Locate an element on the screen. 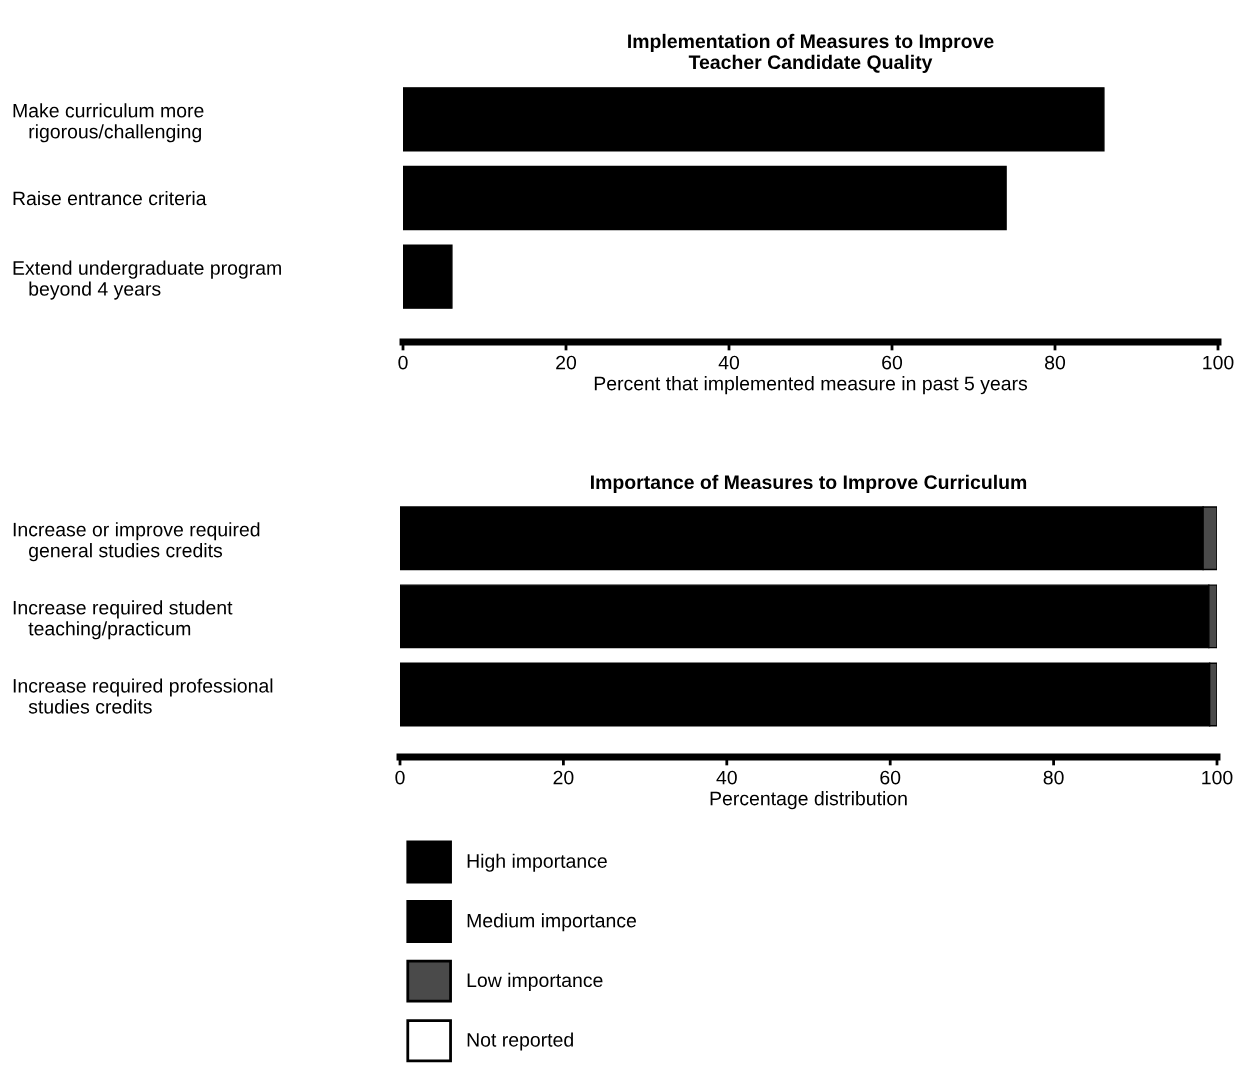 This screenshot has width=1244, height=1070. y-tick-label: Increase required student teaching/practicum is located at coordinates (123, 620).